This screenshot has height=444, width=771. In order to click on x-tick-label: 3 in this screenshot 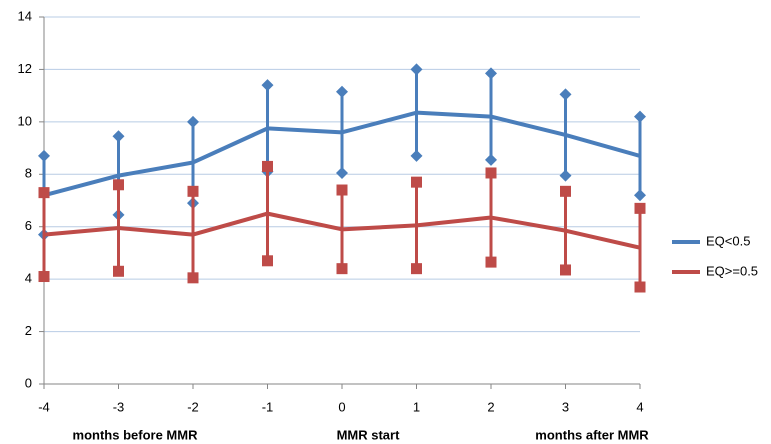, I will do `click(565, 406)`.